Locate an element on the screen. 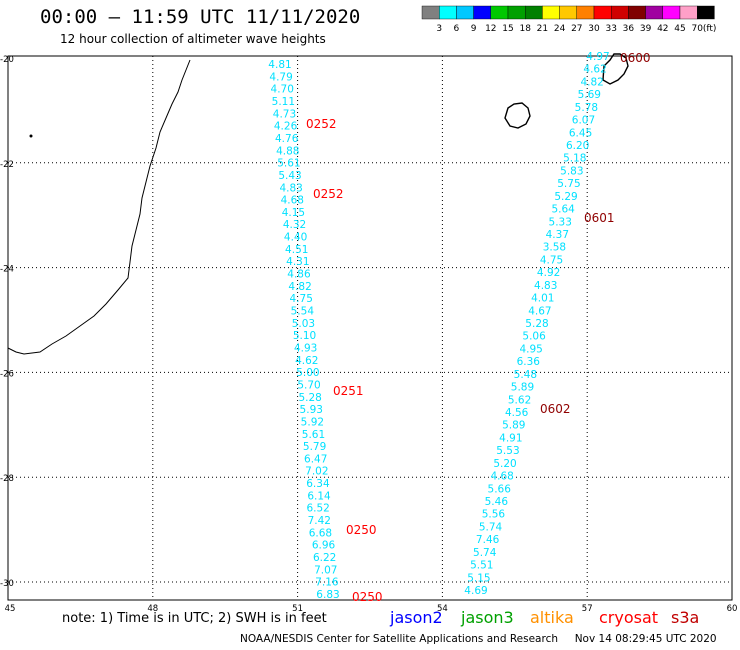 This screenshot has height=650, width=740. legend-label: 36 is located at coordinates (629, 29).